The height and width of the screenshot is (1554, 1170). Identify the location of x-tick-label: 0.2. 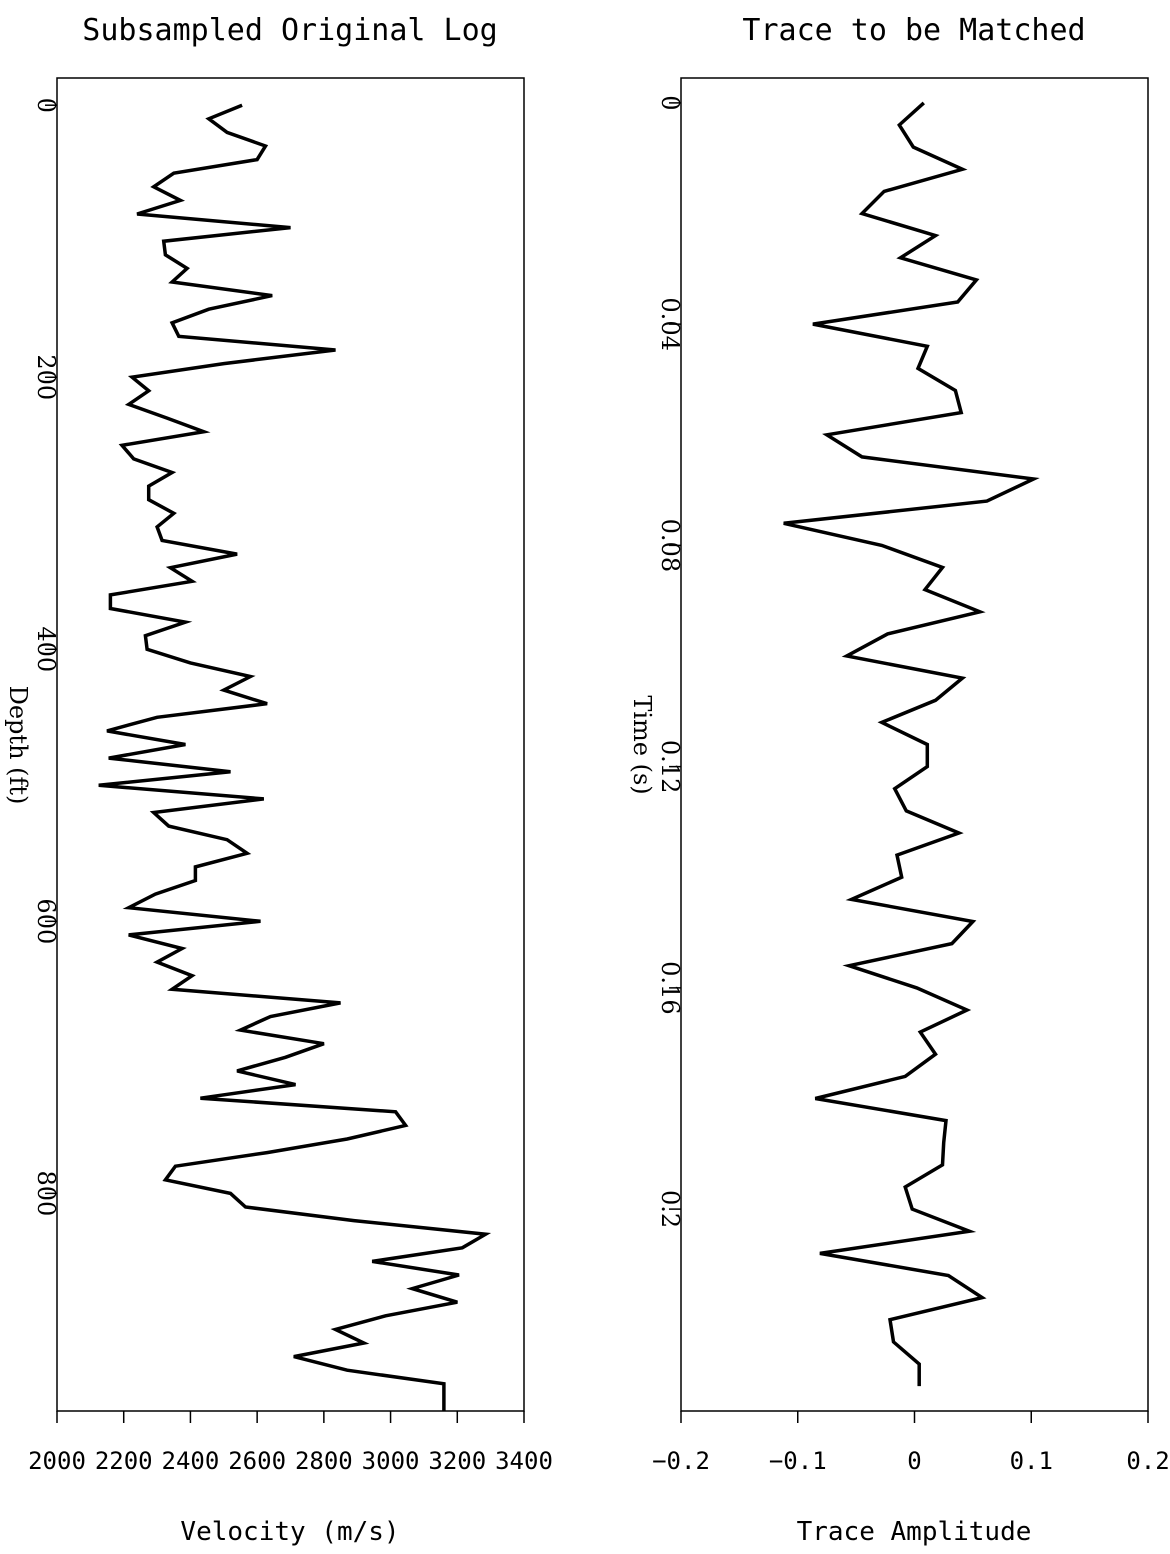
(1147, 1461).